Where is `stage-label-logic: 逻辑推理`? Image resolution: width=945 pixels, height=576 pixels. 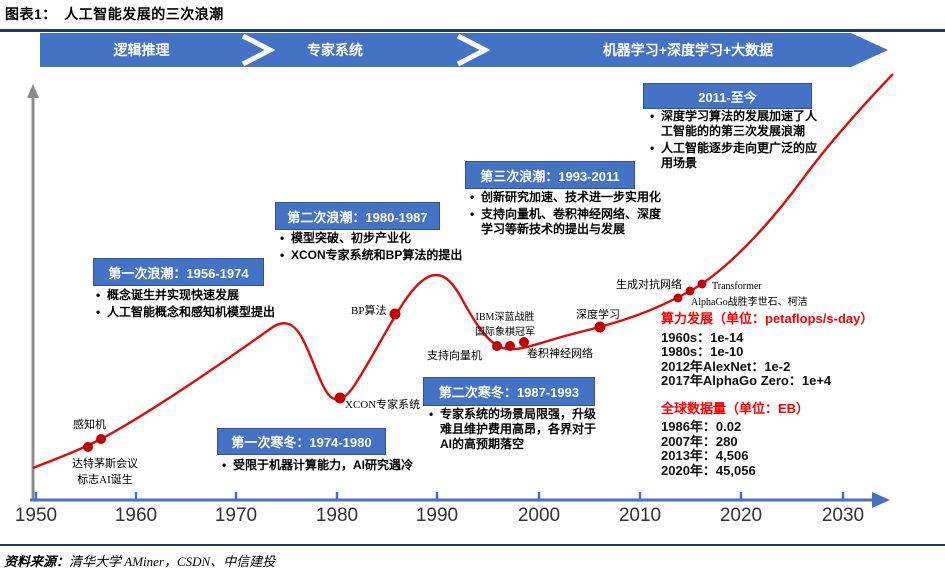 stage-label-logic: 逻辑推理 is located at coordinates (141, 50).